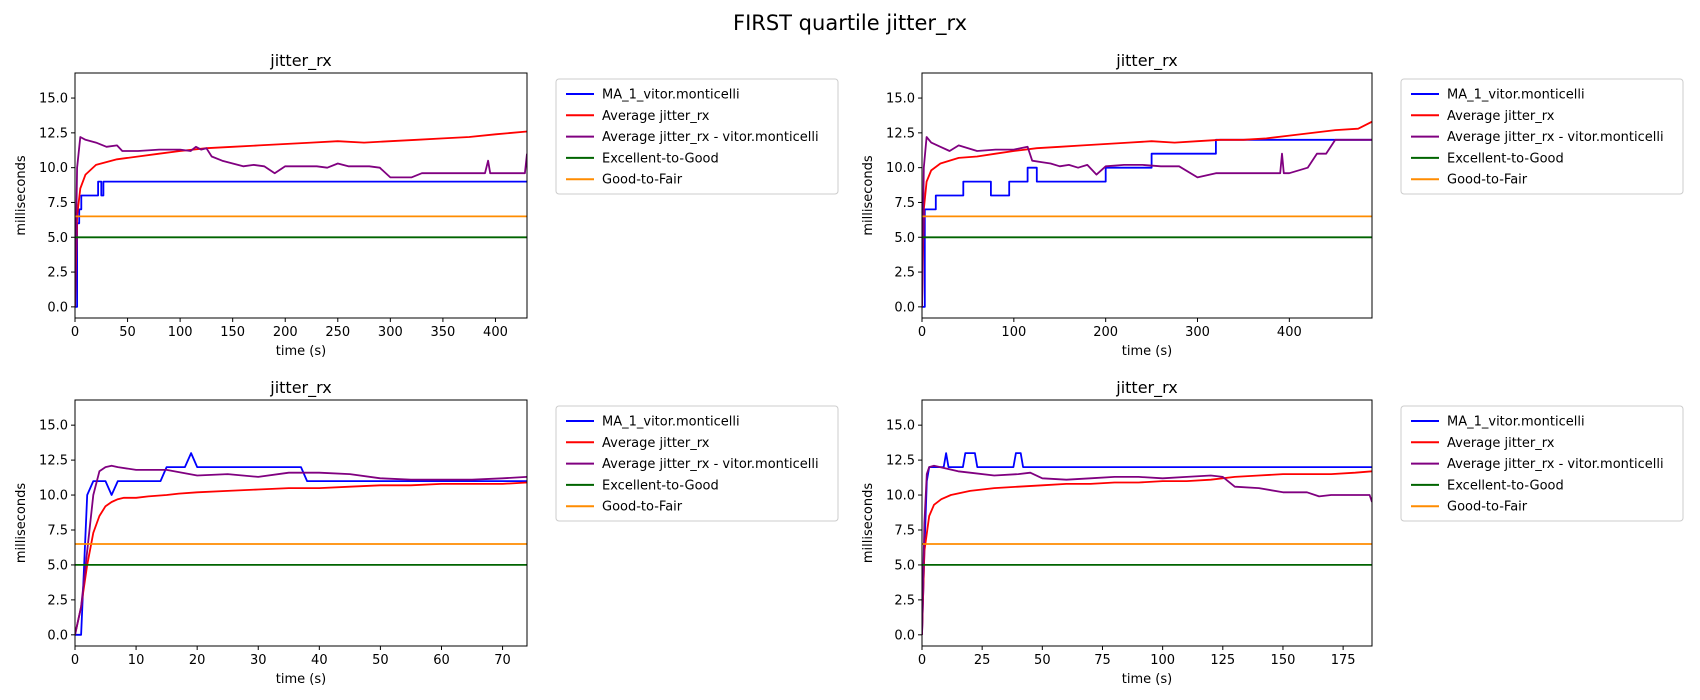  I want to click on x-tick-label: 175, so click(1343, 660).